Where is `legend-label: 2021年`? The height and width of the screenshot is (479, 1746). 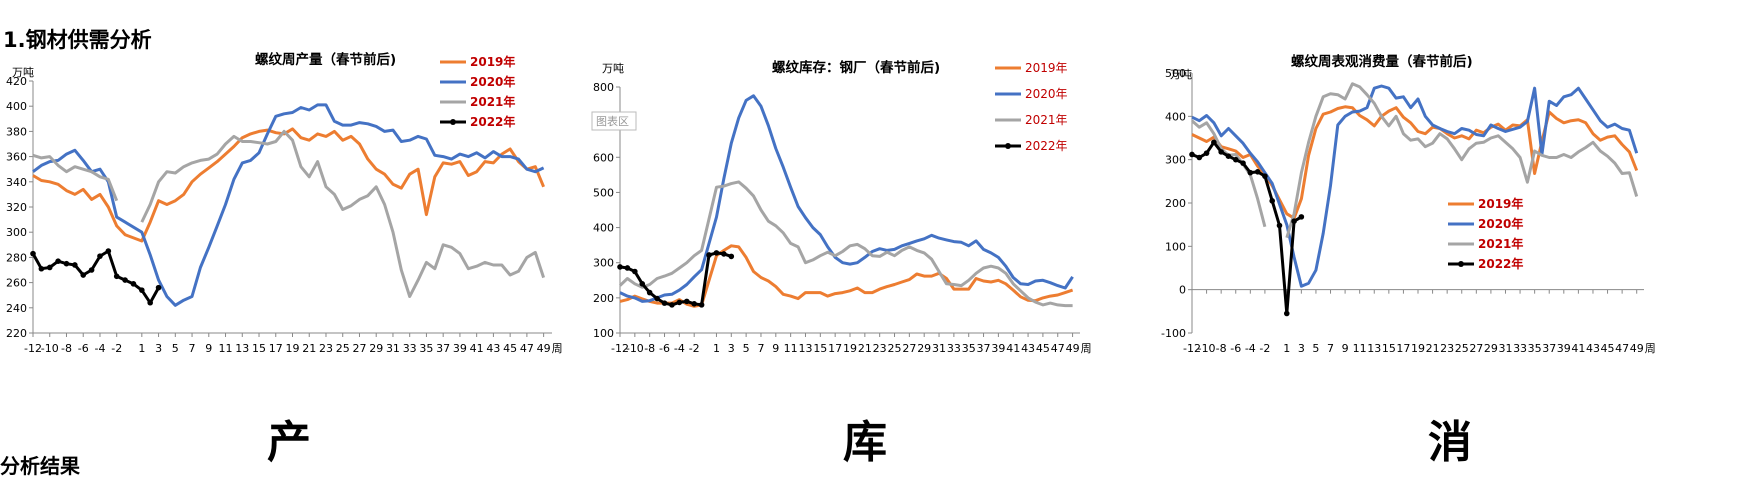
legend-label: 2021年 is located at coordinates (492, 101).